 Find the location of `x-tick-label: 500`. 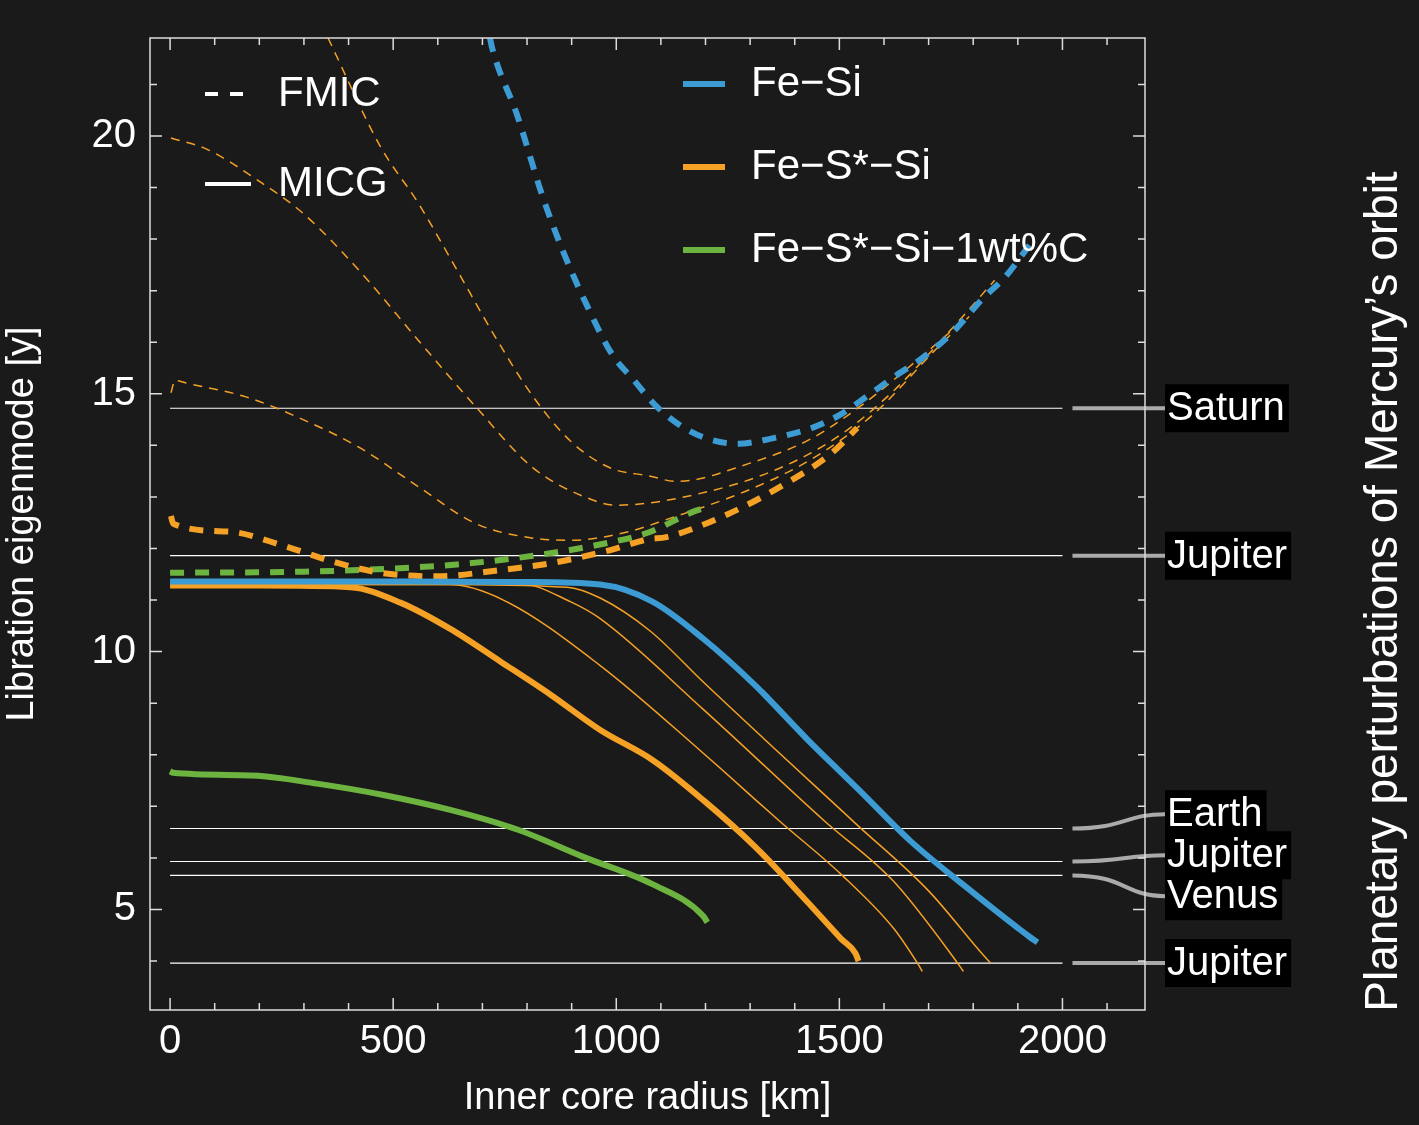

x-tick-label: 500 is located at coordinates (393, 1039).